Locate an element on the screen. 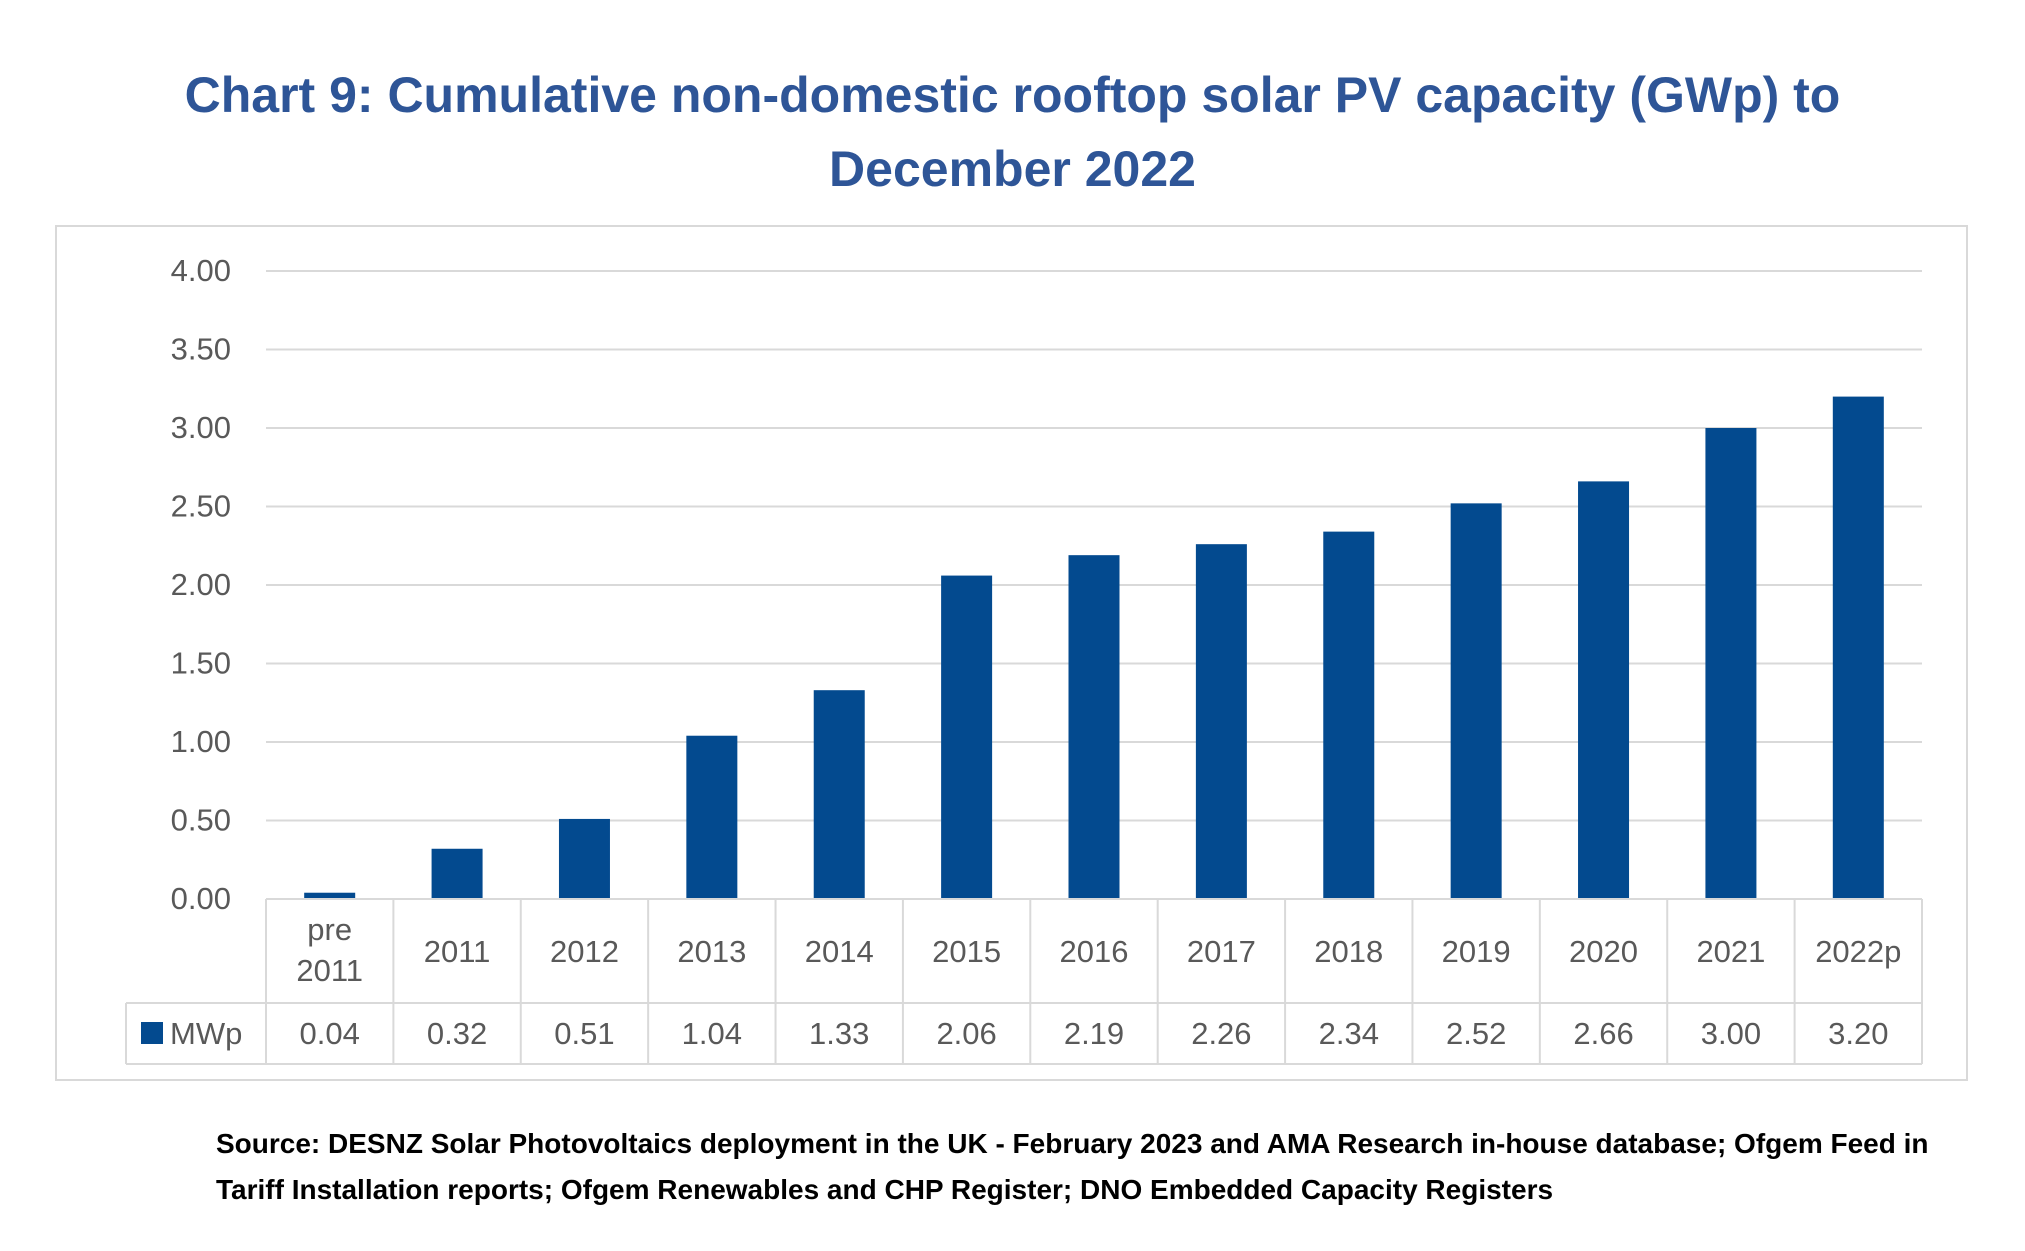  data-label: 0.32 is located at coordinates (457, 1033).